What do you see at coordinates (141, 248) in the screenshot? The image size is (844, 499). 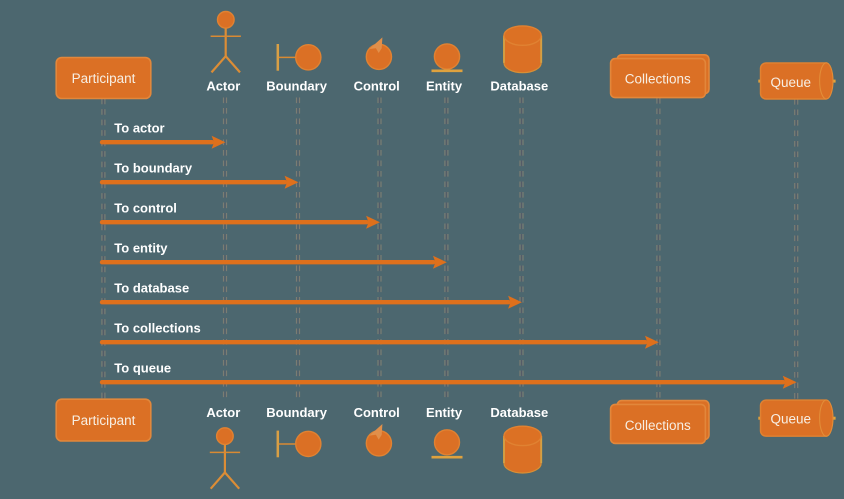 I see `svg-text: To entity` at bounding box center [141, 248].